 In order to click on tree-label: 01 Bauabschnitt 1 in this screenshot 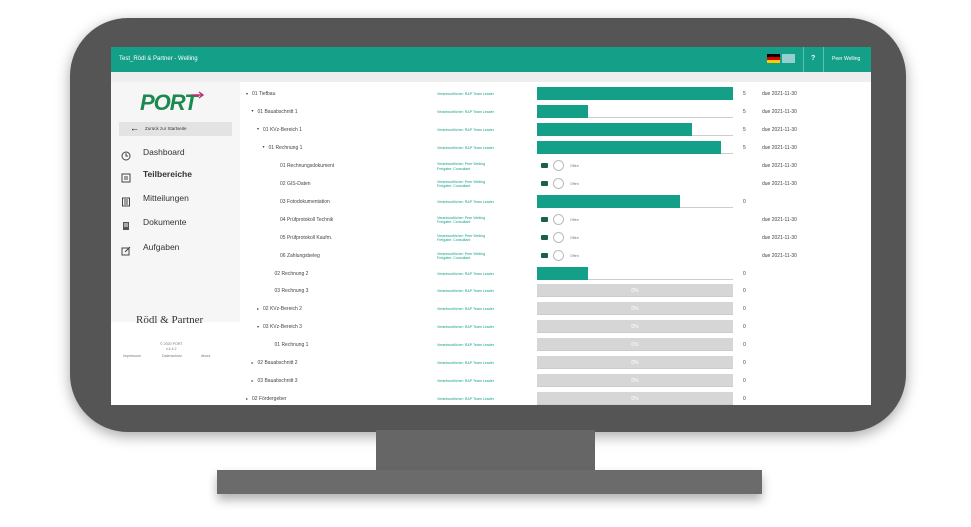, I will do `click(277, 111)`.